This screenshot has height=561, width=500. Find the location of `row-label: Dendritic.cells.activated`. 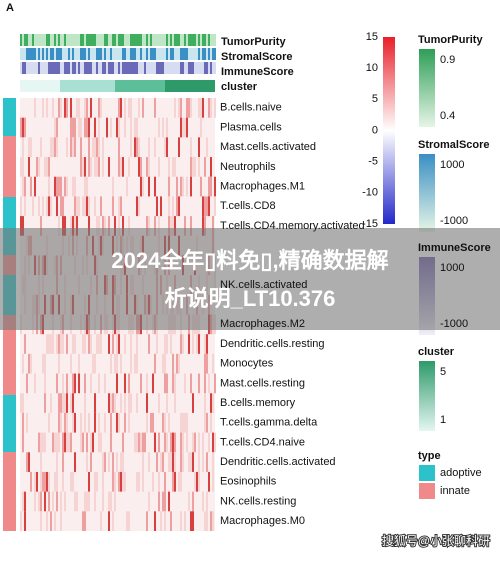

row-label: Dendritic.cells.activated is located at coordinates (278, 462).